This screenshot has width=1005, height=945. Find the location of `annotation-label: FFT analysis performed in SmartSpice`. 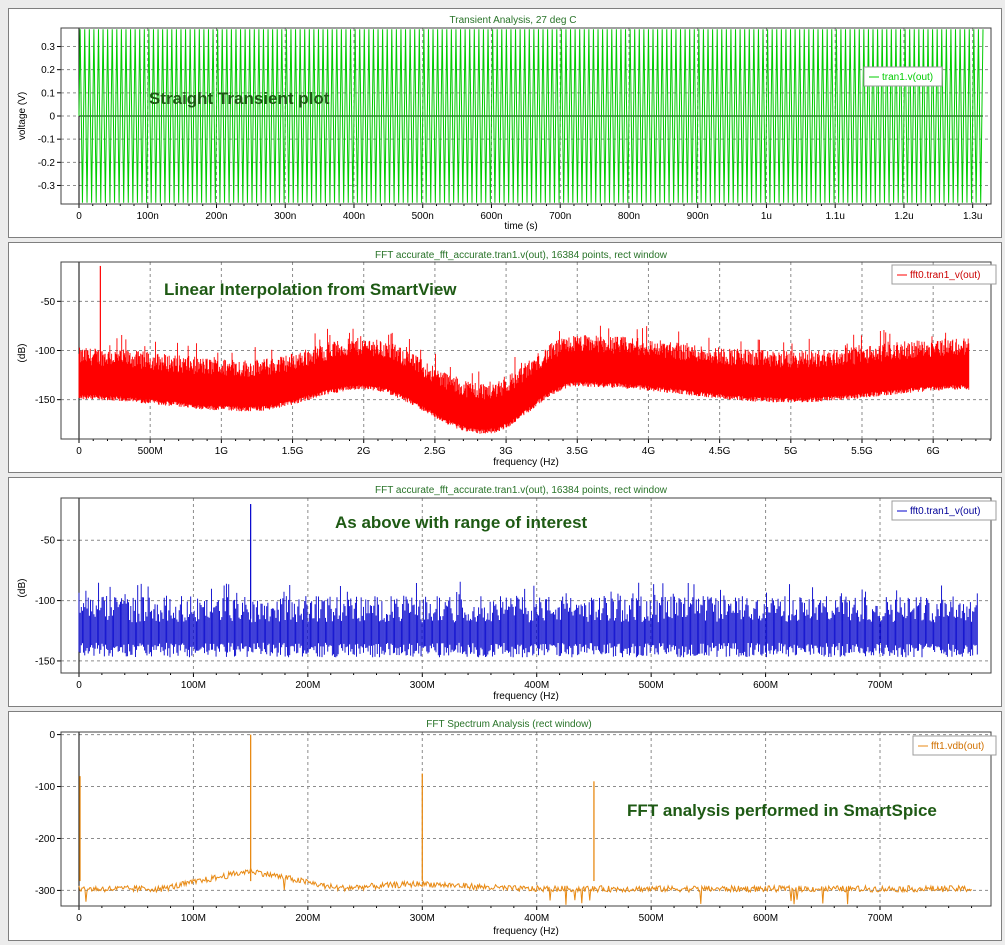

annotation-label: FFT analysis performed in SmartSpice is located at coordinates (782, 810).